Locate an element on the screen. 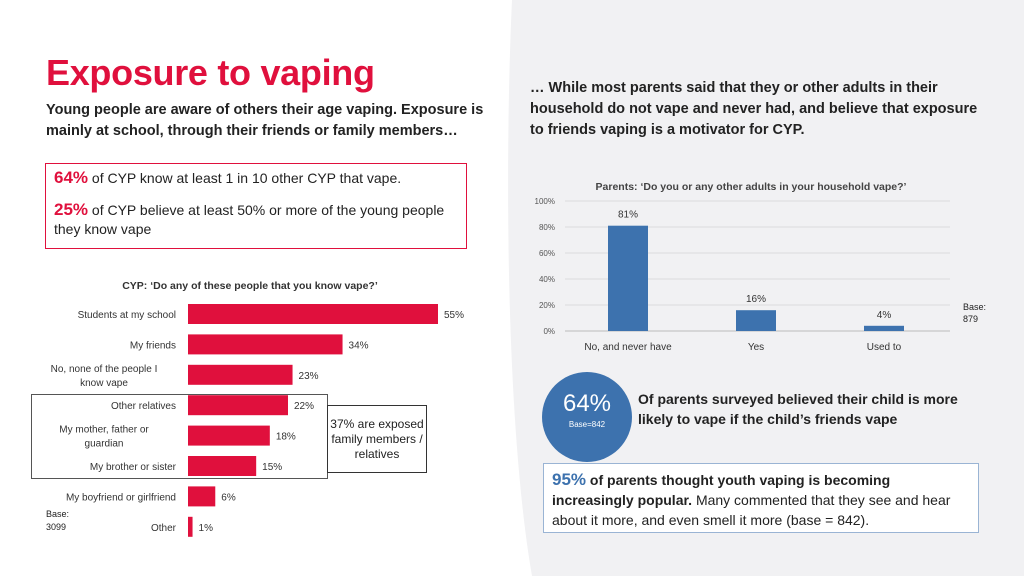 The image size is (1024, 576). cyp-category-label: Other is located at coordinates (164, 528).